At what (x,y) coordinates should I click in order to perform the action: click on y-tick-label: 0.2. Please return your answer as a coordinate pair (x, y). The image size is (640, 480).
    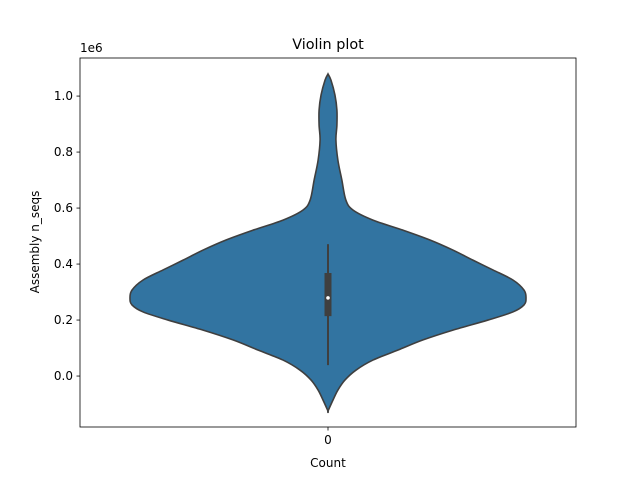
    Looking at the image, I should click on (63, 320).